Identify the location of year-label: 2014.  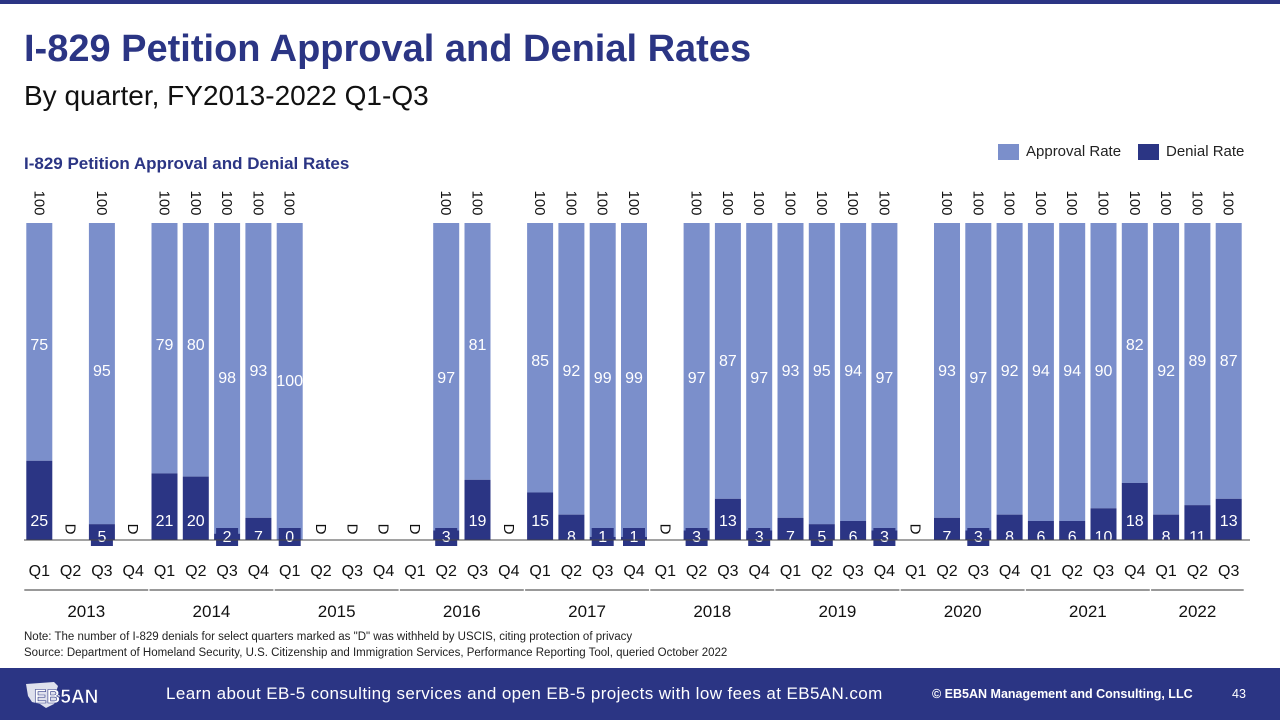
(212, 611).